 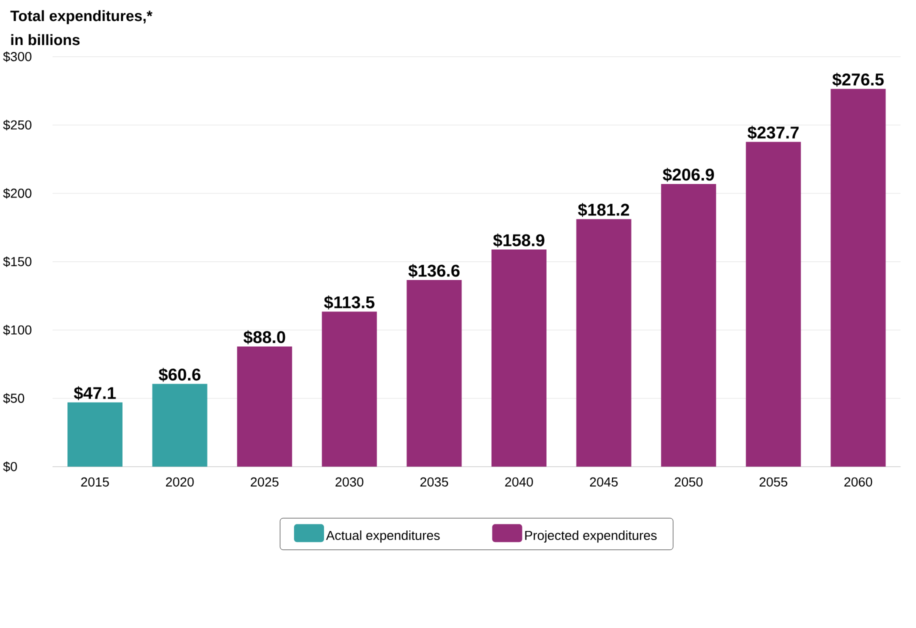 What do you see at coordinates (858, 79) in the screenshot?
I see `data-label: $276.5` at bounding box center [858, 79].